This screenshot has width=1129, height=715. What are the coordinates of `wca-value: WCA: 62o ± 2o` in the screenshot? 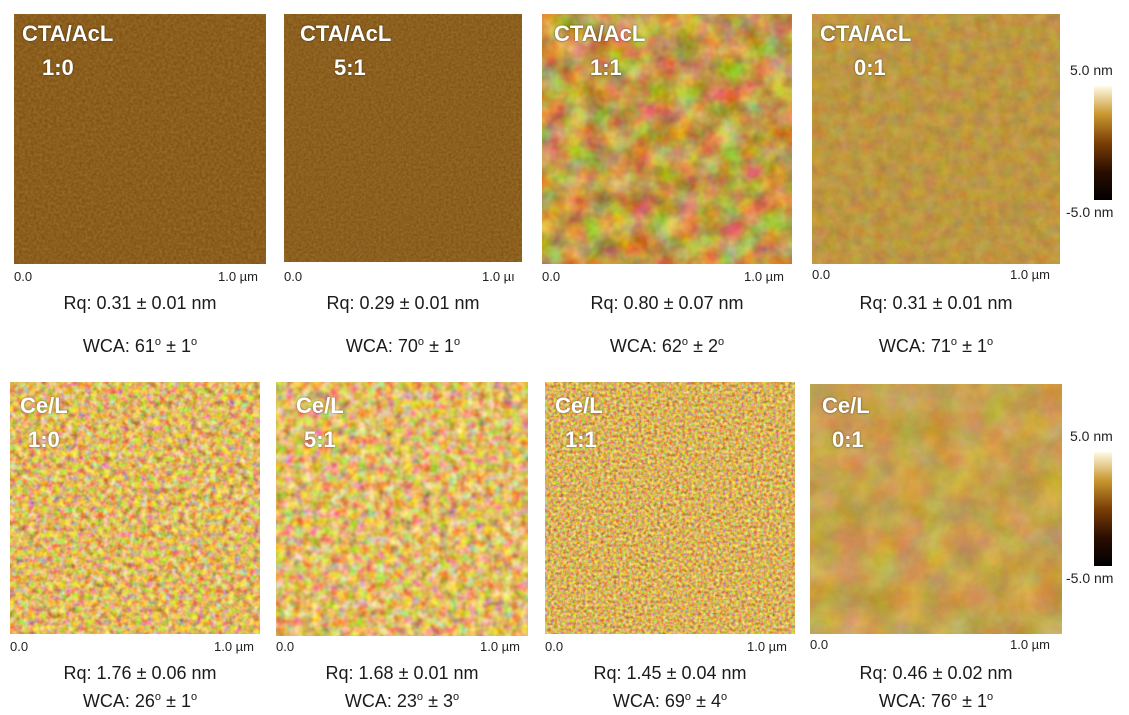 It's located at (667, 346).